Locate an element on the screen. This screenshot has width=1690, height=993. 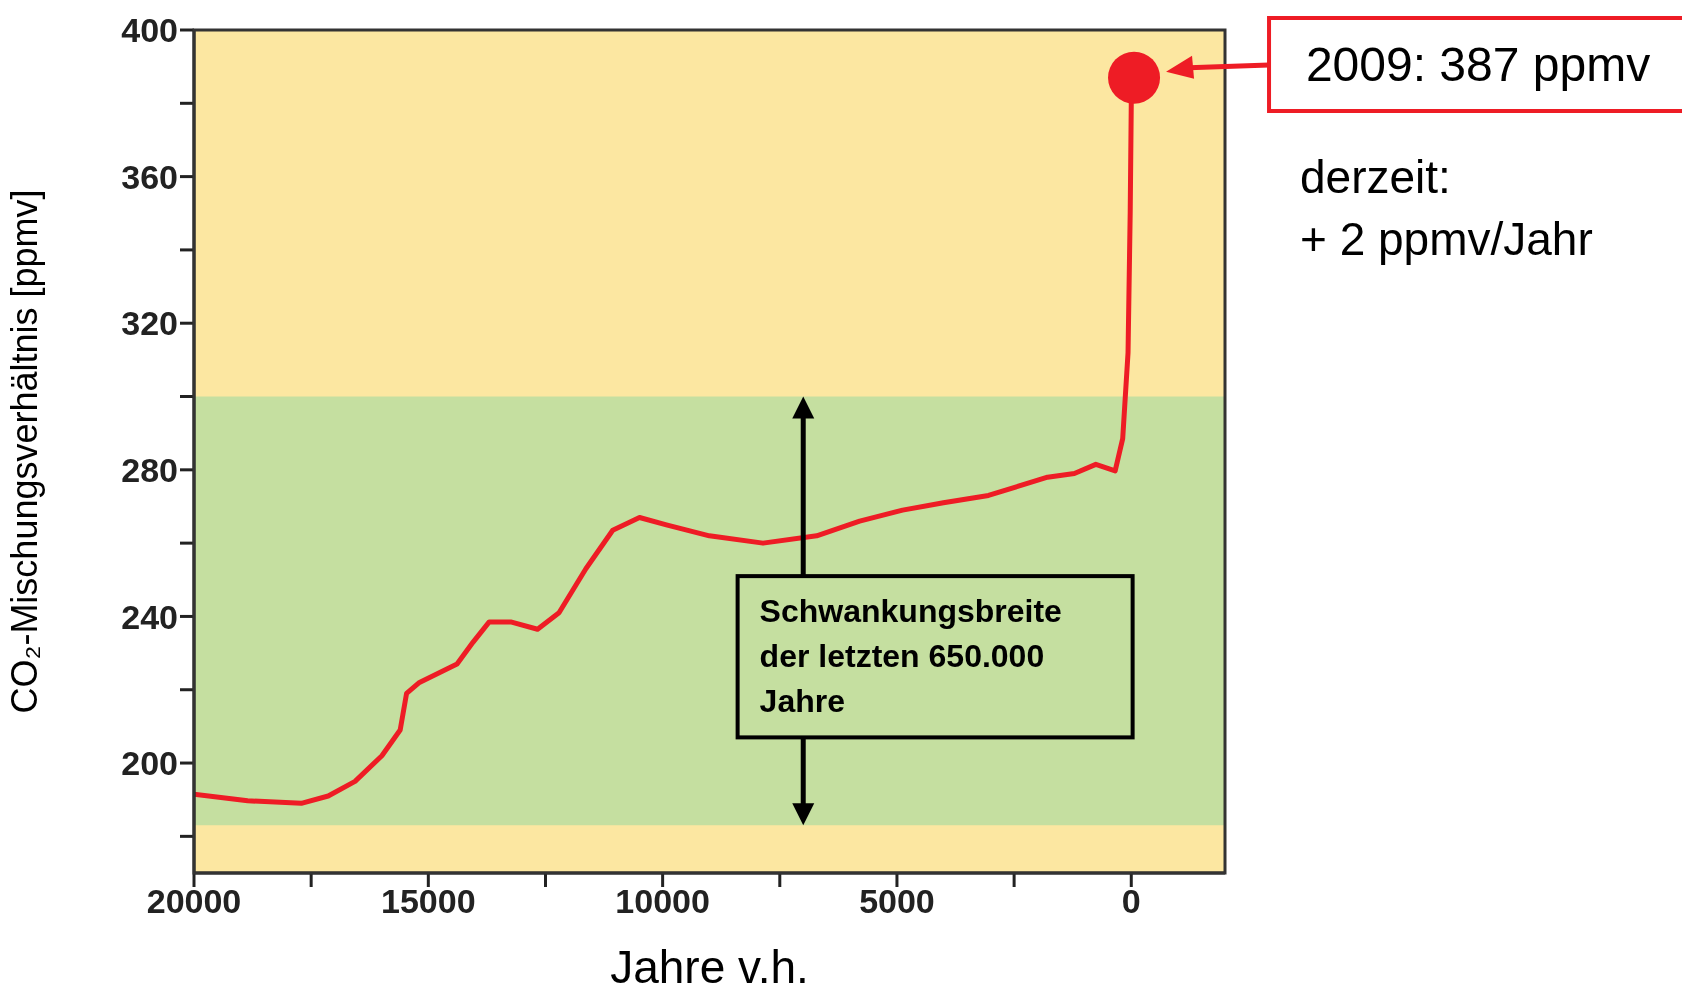
y-tick-label: 240 is located at coordinates (149, 616).